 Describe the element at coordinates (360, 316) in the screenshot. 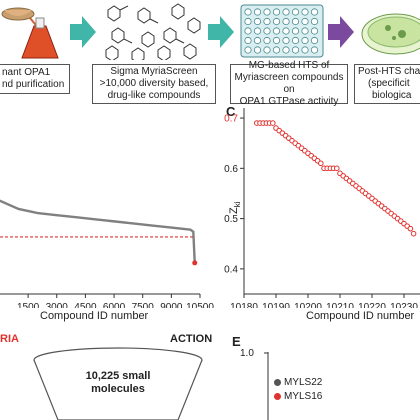

I see `panel-c-xlabel: Compound ID number` at that location.